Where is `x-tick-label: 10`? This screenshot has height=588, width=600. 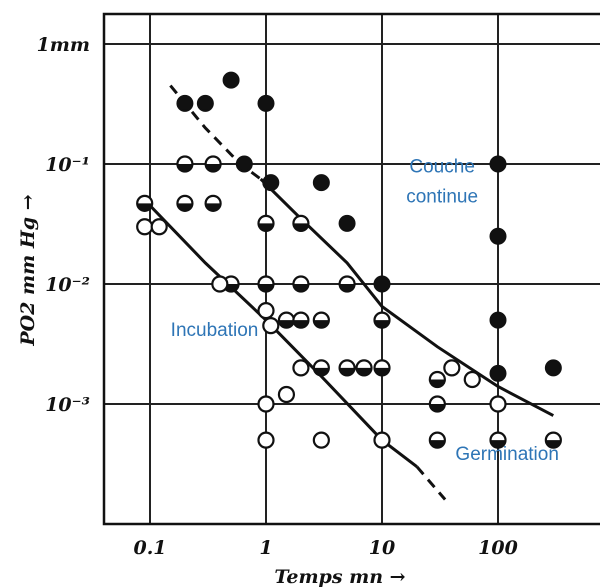 x-tick-label: 10 is located at coordinates (382, 548).